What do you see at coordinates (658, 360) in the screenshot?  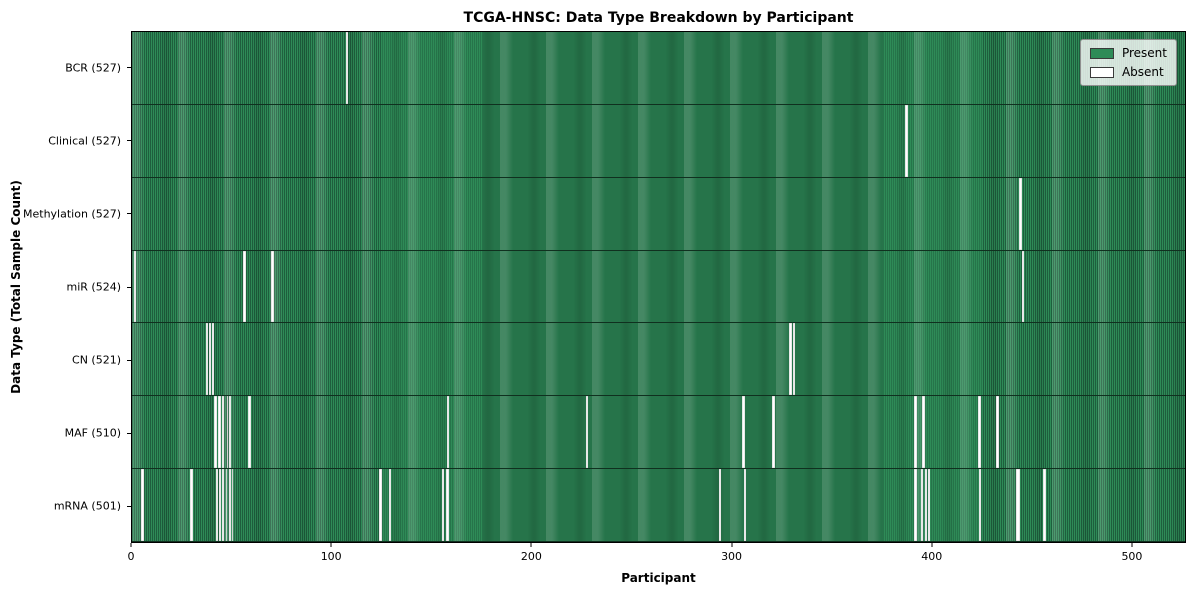 I see `heatmap-row-cn` at bounding box center [658, 360].